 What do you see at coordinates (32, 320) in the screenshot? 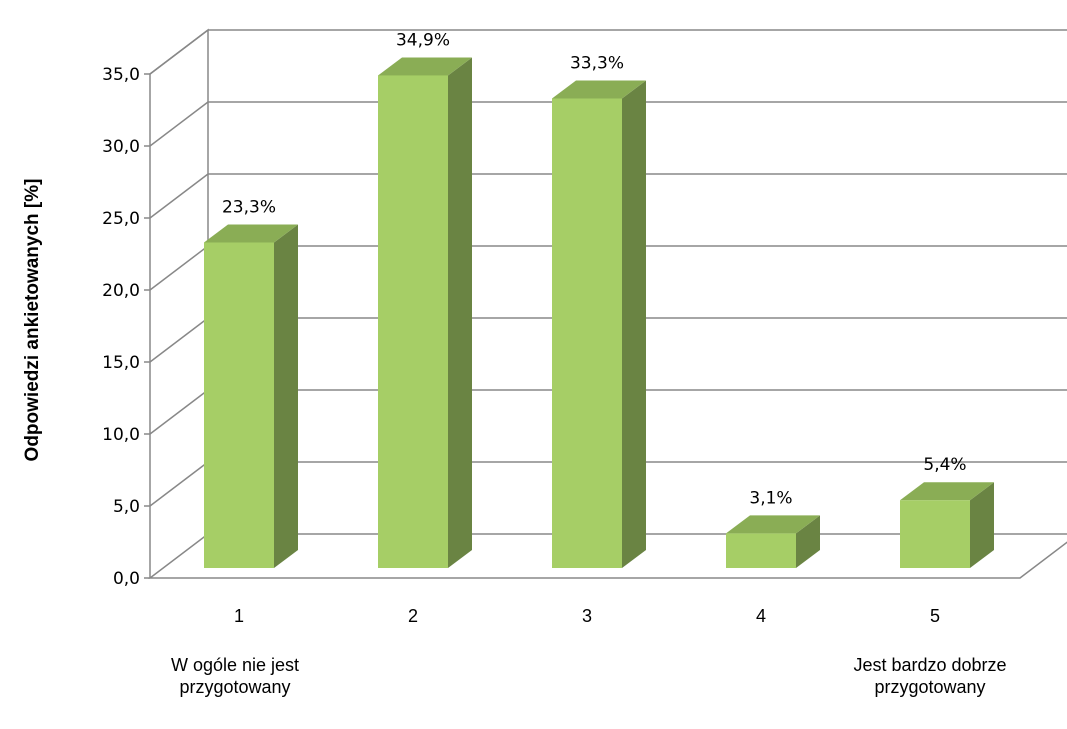
I see `y-axis-title: Odpowiedzi ankietowanych [%]` at bounding box center [32, 320].